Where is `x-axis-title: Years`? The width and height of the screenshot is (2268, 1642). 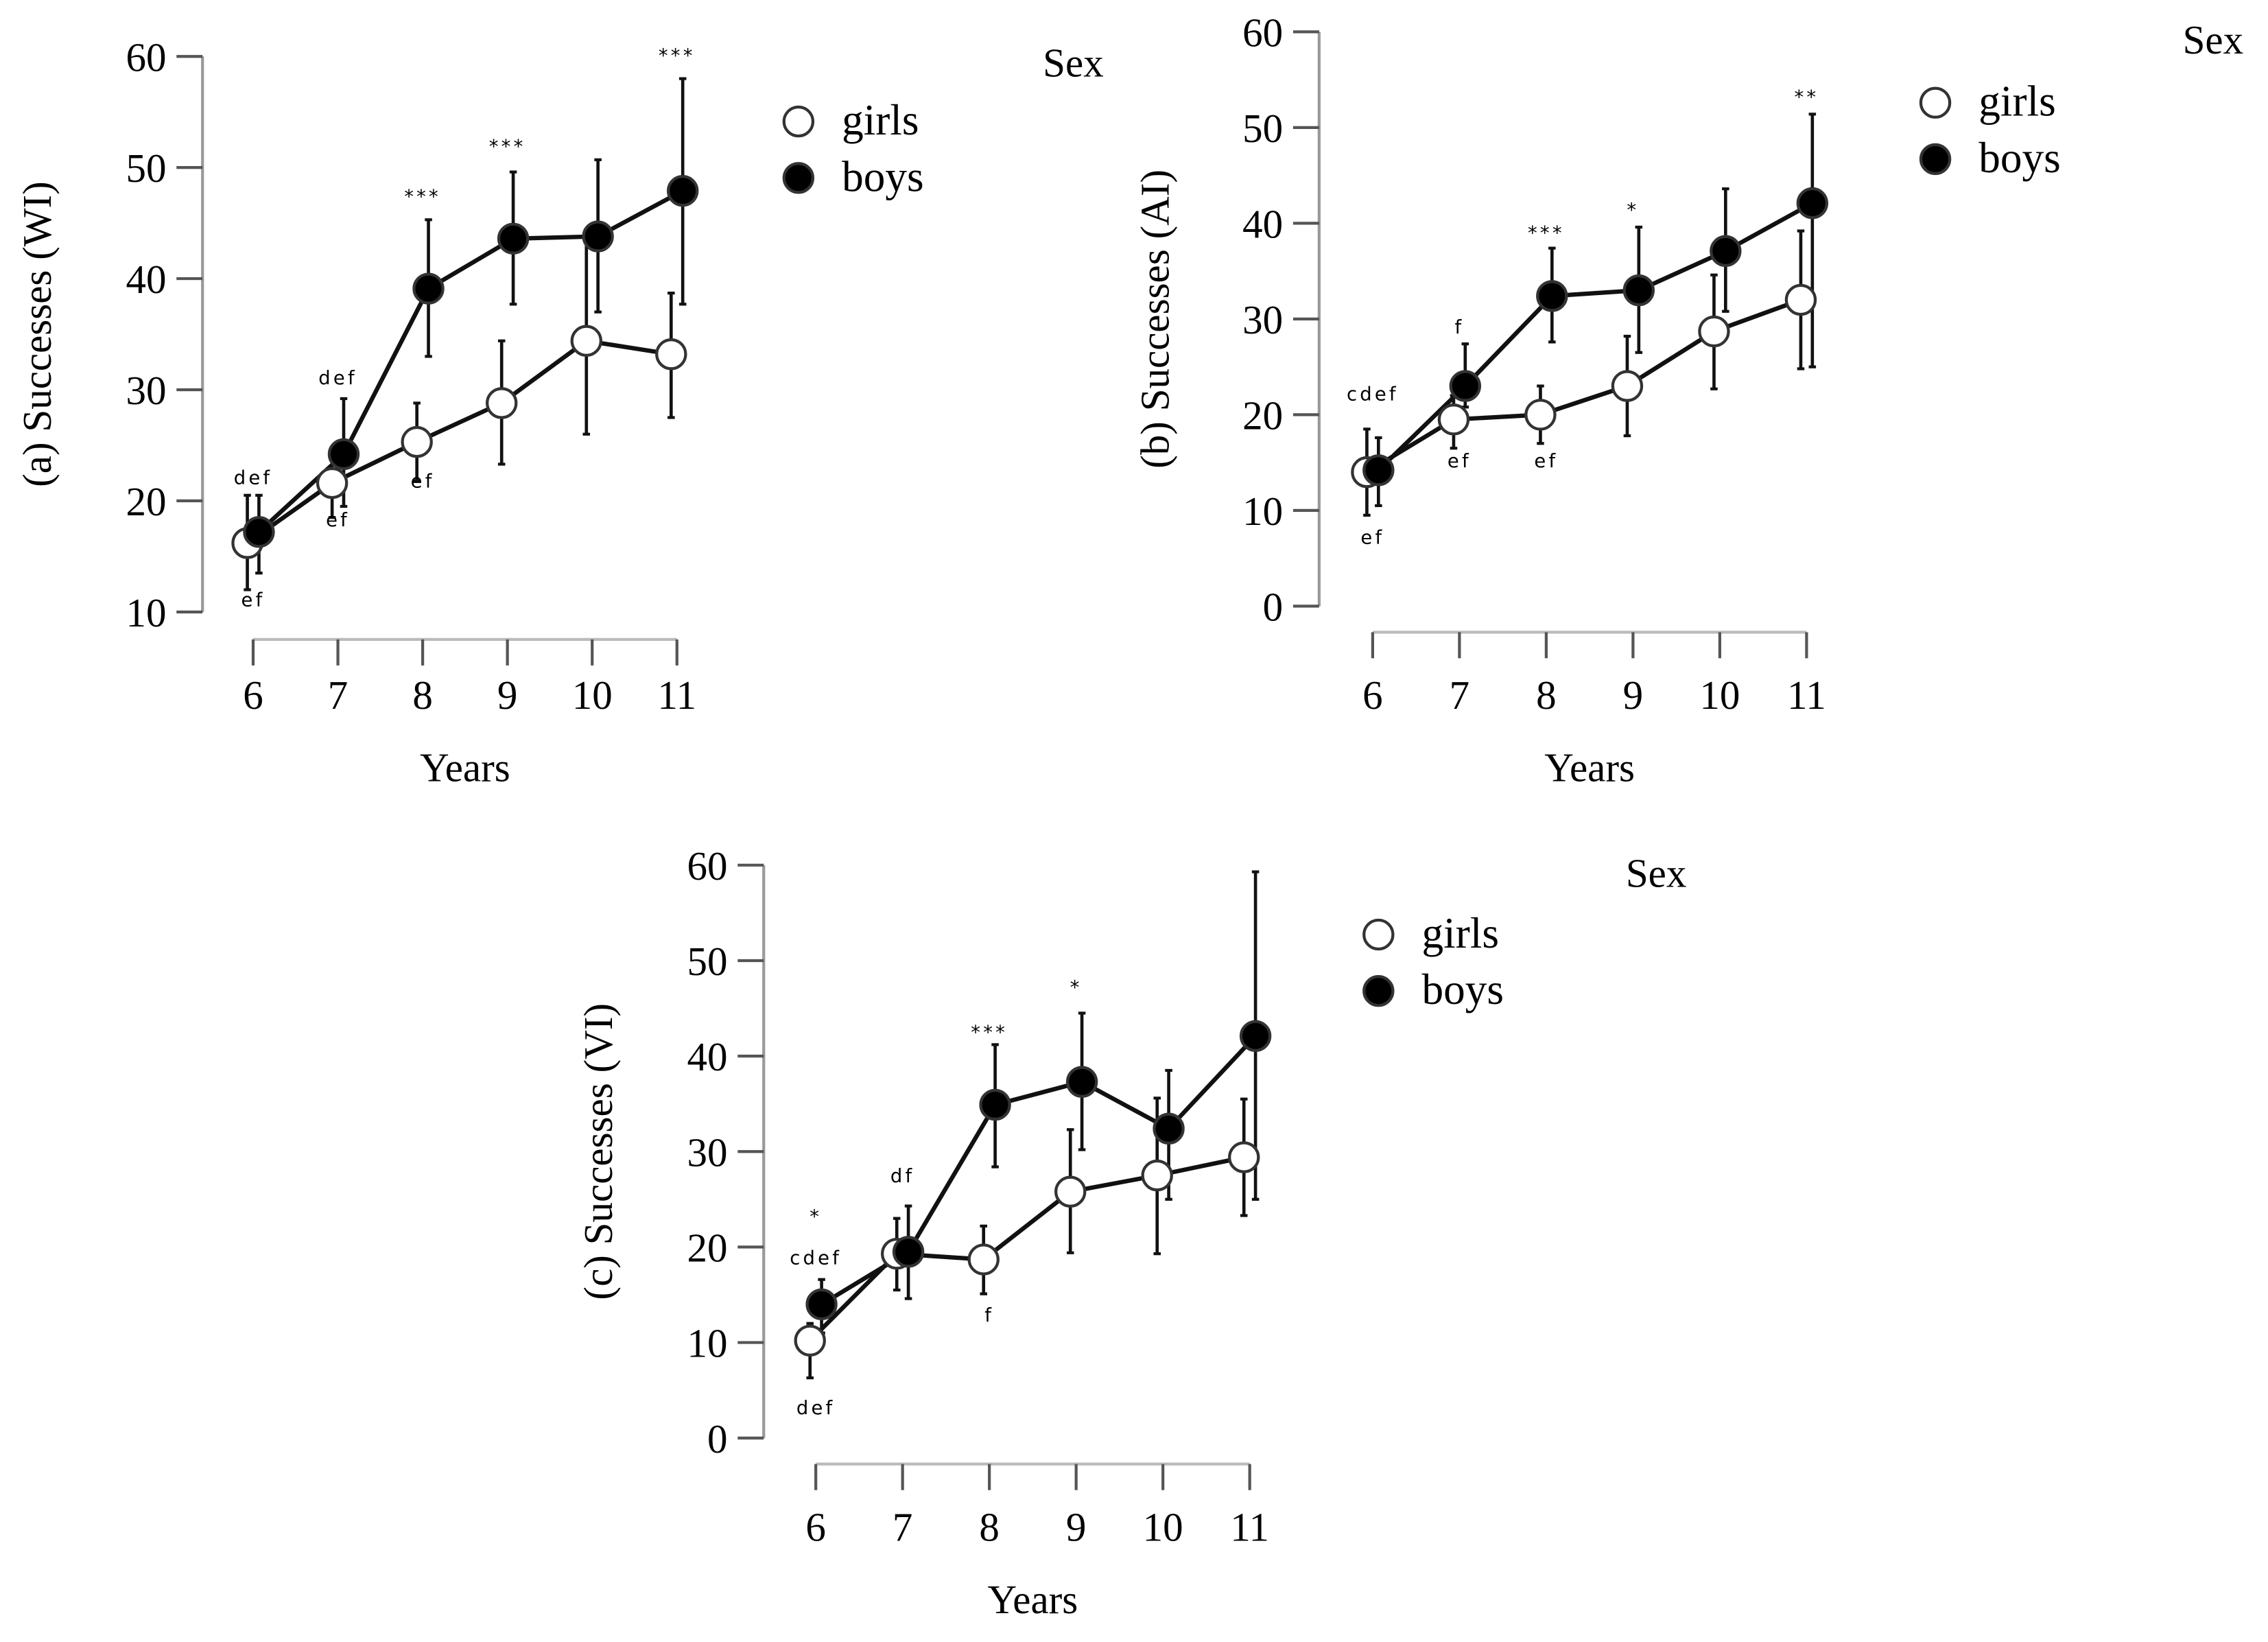
x-axis-title: Years is located at coordinates (1589, 767).